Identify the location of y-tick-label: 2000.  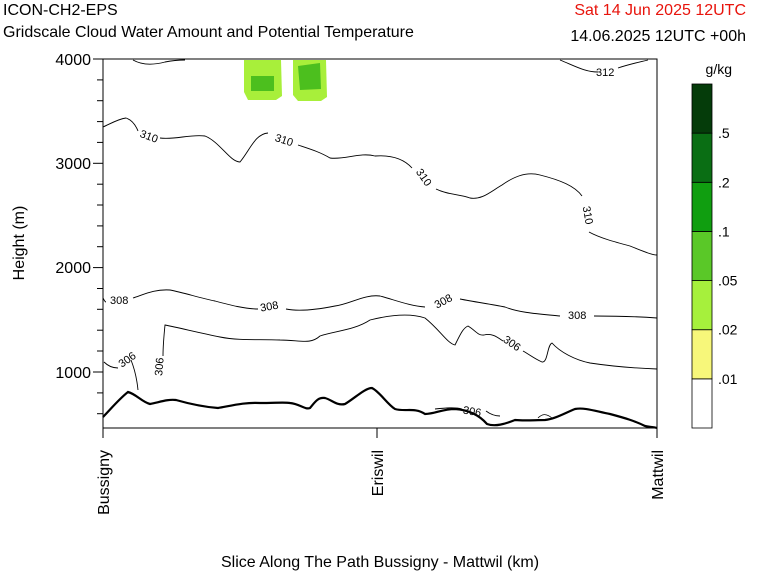
(73, 268).